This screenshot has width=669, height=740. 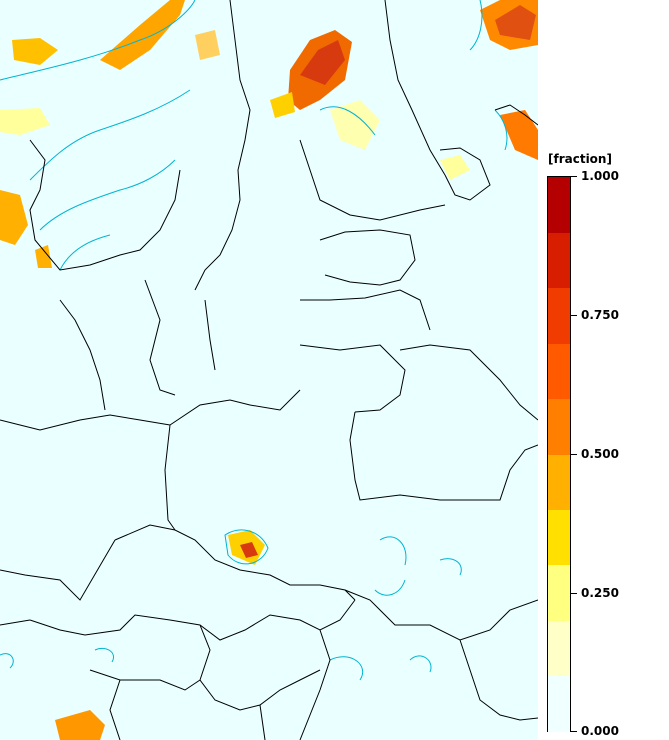 What do you see at coordinates (600, 593) in the screenshot?
I see `colorbar-label-025: 0.250` at bounding box center [600, 593].